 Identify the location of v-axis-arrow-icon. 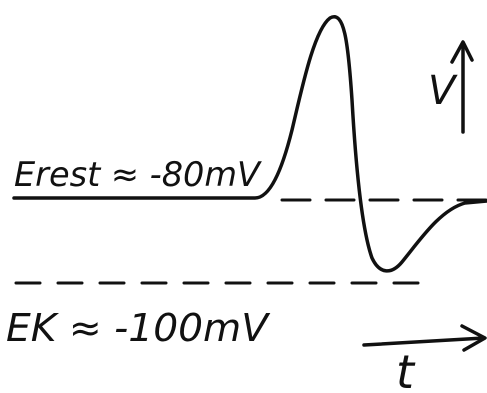
(462, 87).